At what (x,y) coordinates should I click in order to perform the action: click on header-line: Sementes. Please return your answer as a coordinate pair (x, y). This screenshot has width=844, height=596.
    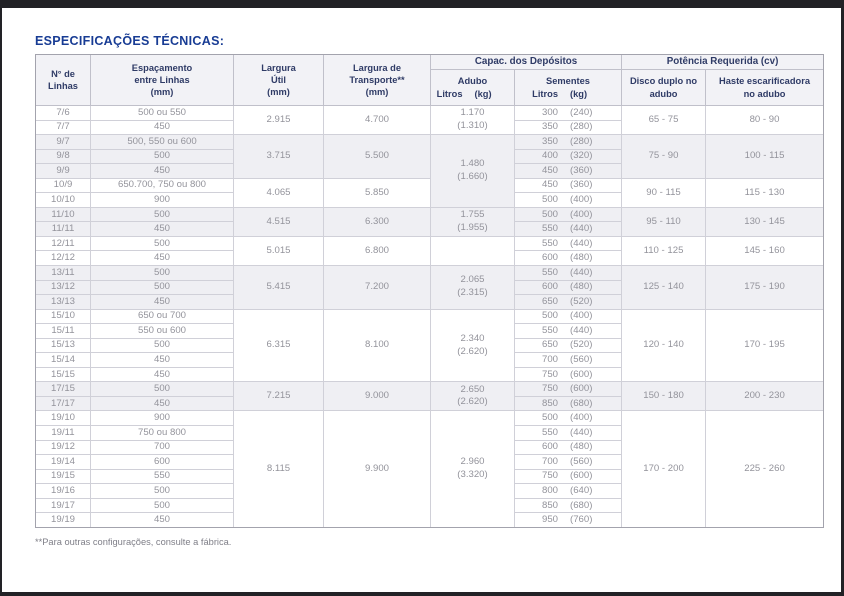
    Looking at the image, I should click on (568, 81).